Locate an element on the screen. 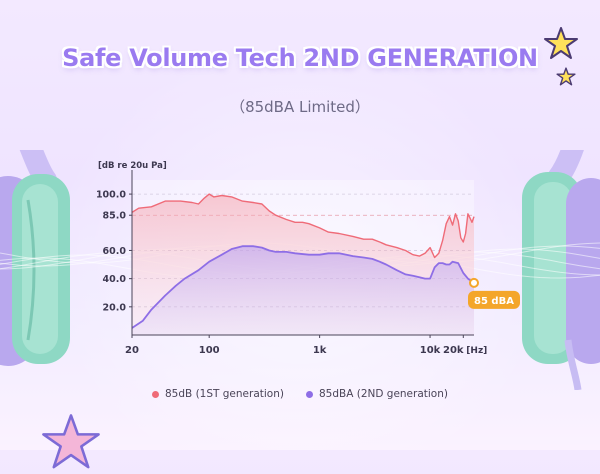  x-tick-label: 100 is located at coordinates (209, 350).